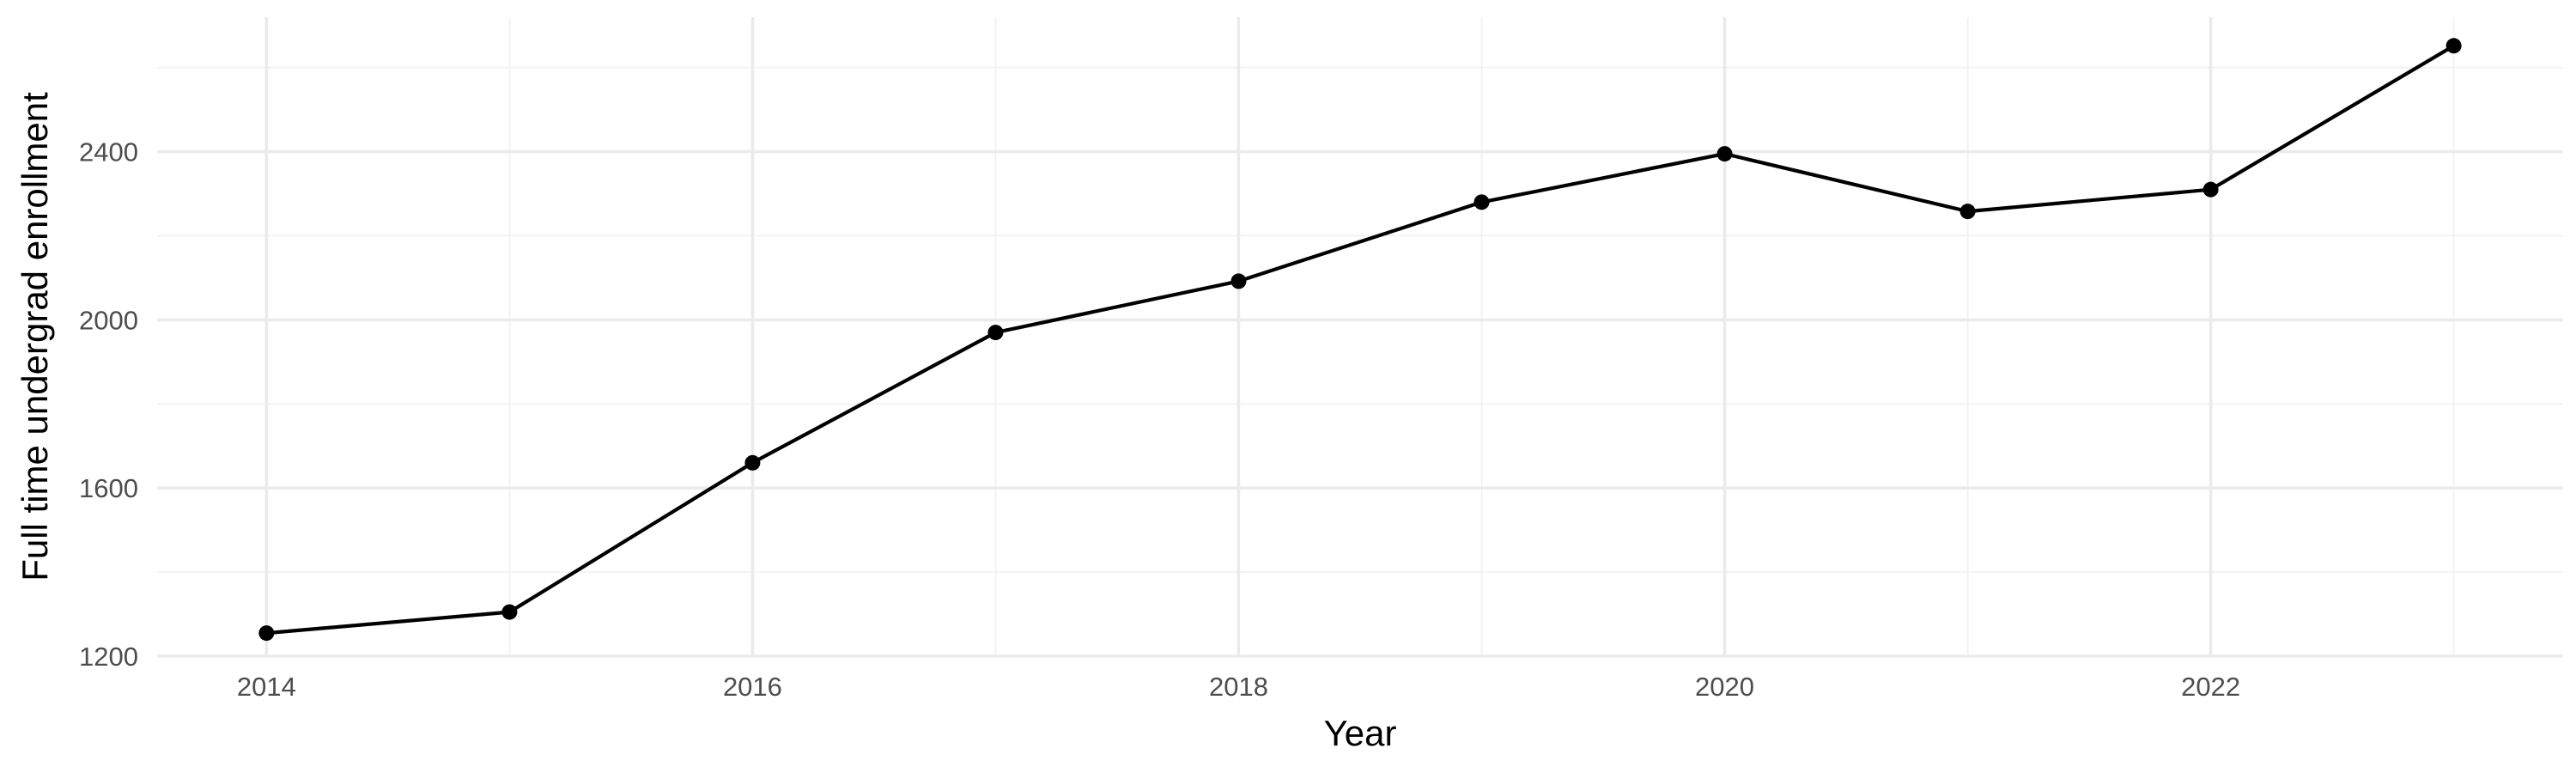  I want to click on y-axis-title: Full time undergrad enrollment, so click(35, 336).